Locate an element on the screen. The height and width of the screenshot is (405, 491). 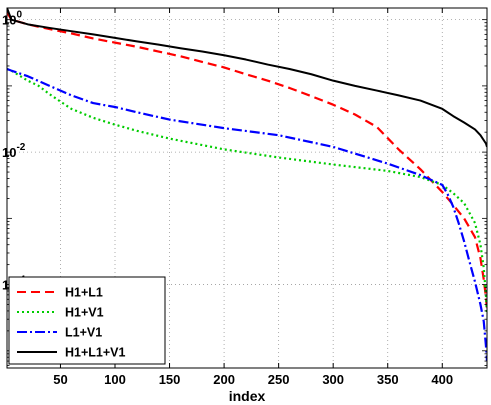
y-tick-label-exponent: -2 is located at coordinates (20, 147).